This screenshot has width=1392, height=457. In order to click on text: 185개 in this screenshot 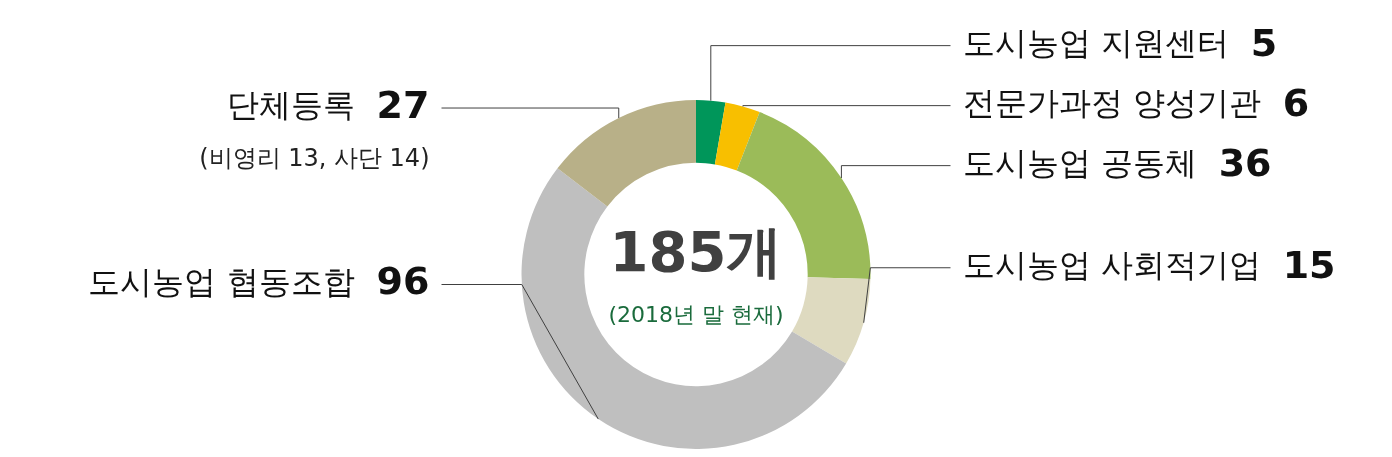, I will do `click(696, 252)`.